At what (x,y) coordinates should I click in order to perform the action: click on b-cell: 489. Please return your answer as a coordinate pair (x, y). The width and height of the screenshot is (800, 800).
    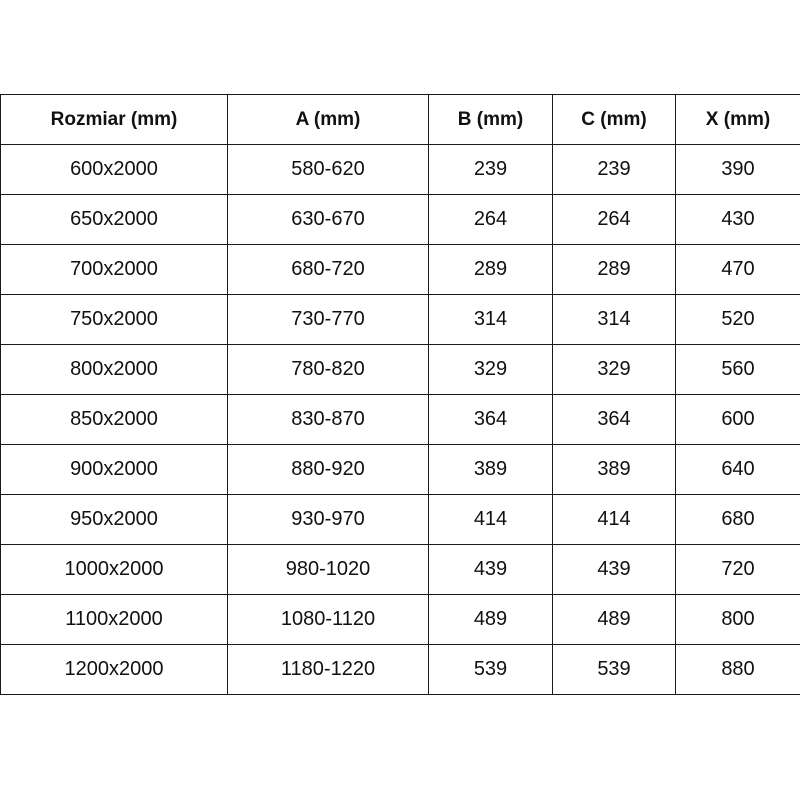
    Looking at the image, I should click on (490, 619).